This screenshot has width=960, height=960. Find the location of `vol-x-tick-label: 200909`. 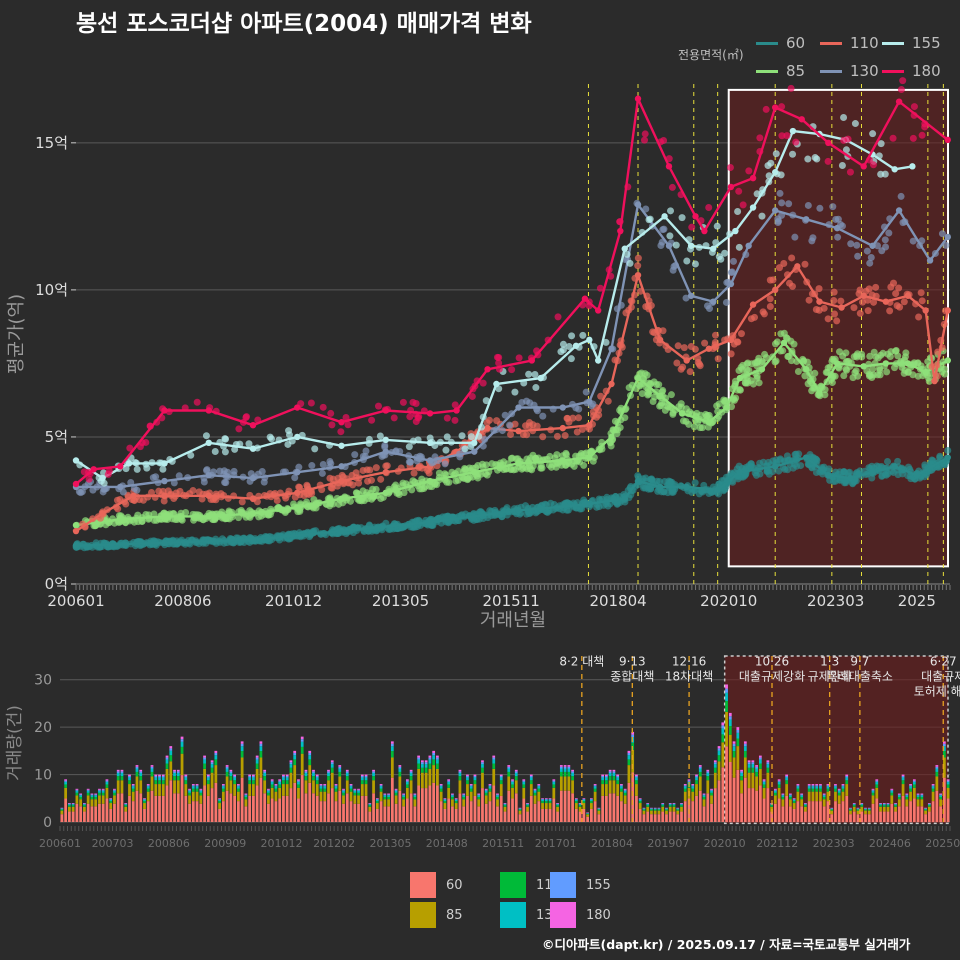

vol-x-tick-label: 200909 is located at coordinates (225, 843).